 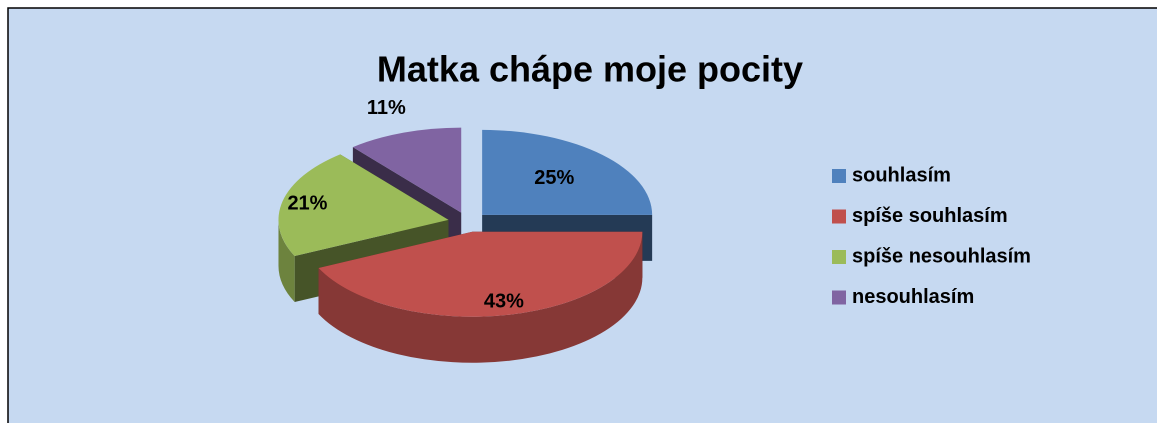 I want to click on data-label: 43%, so click(x=504, y=302).